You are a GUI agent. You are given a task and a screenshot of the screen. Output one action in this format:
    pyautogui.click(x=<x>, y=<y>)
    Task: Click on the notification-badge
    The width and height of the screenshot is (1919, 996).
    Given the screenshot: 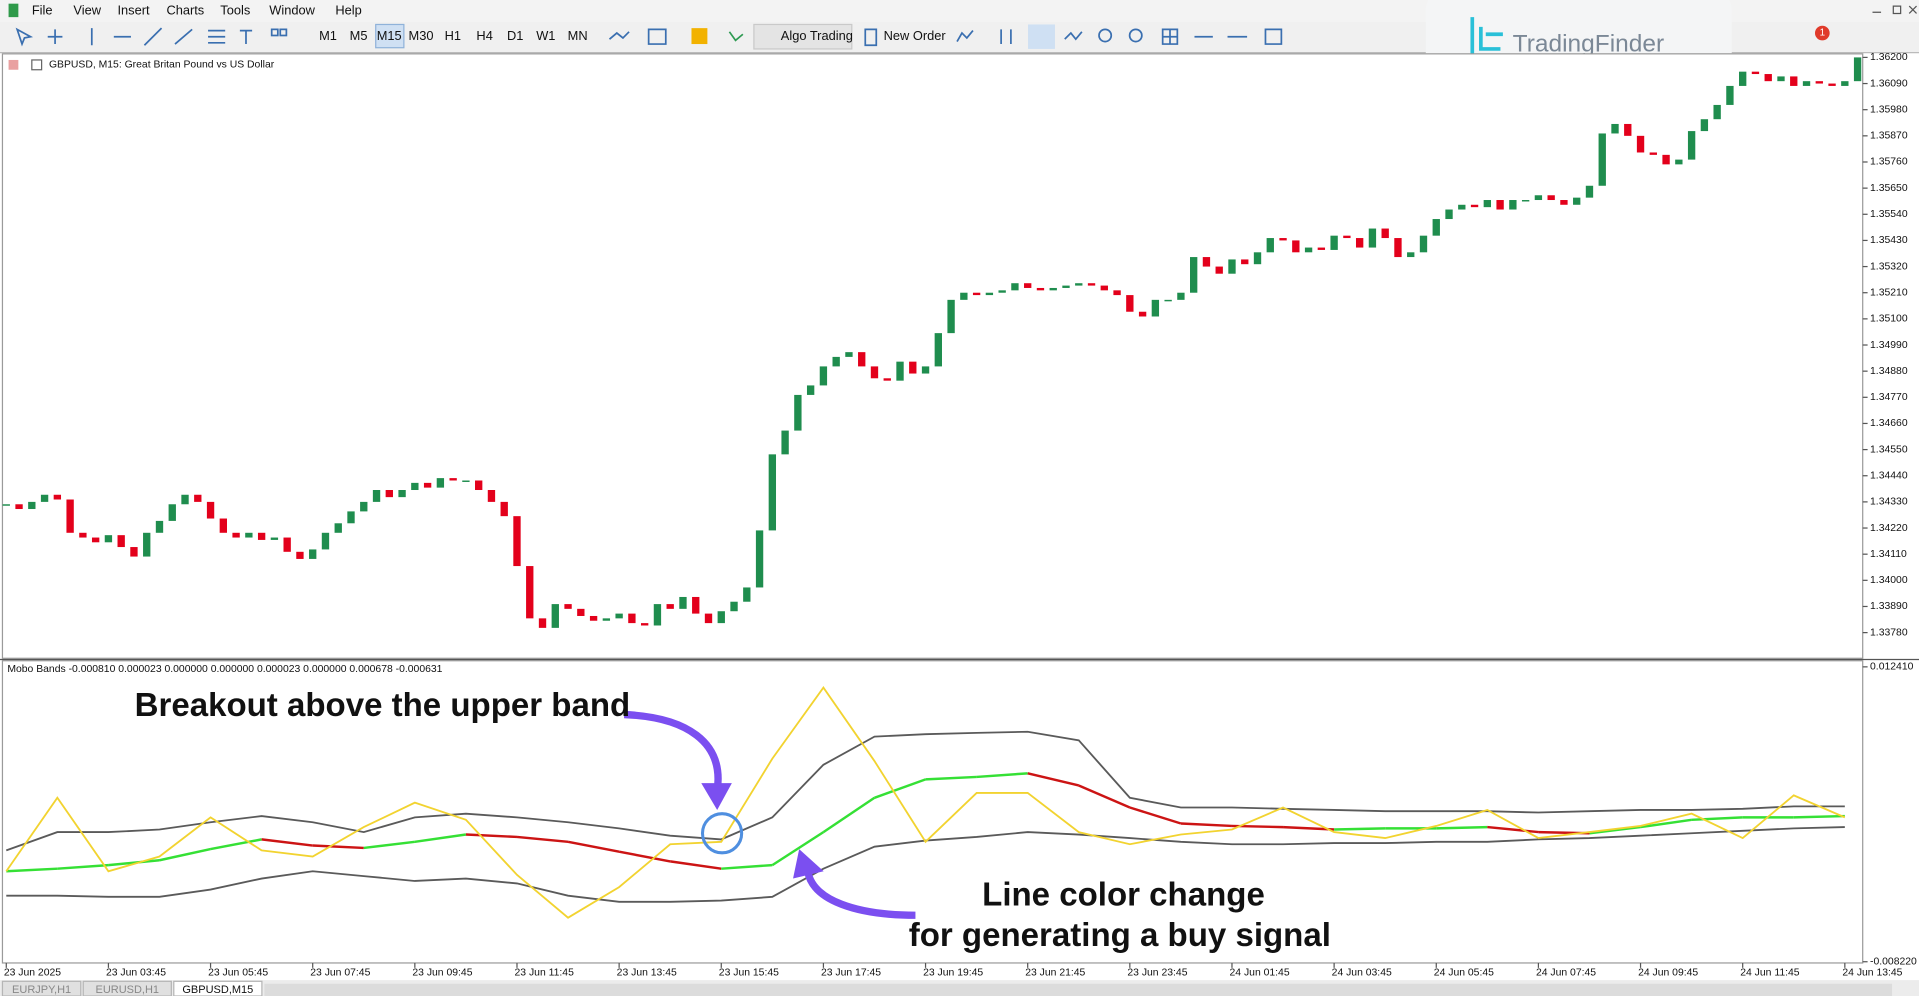 What is the action you would take?
    pyautogui.click(x=1822, y=33)
    